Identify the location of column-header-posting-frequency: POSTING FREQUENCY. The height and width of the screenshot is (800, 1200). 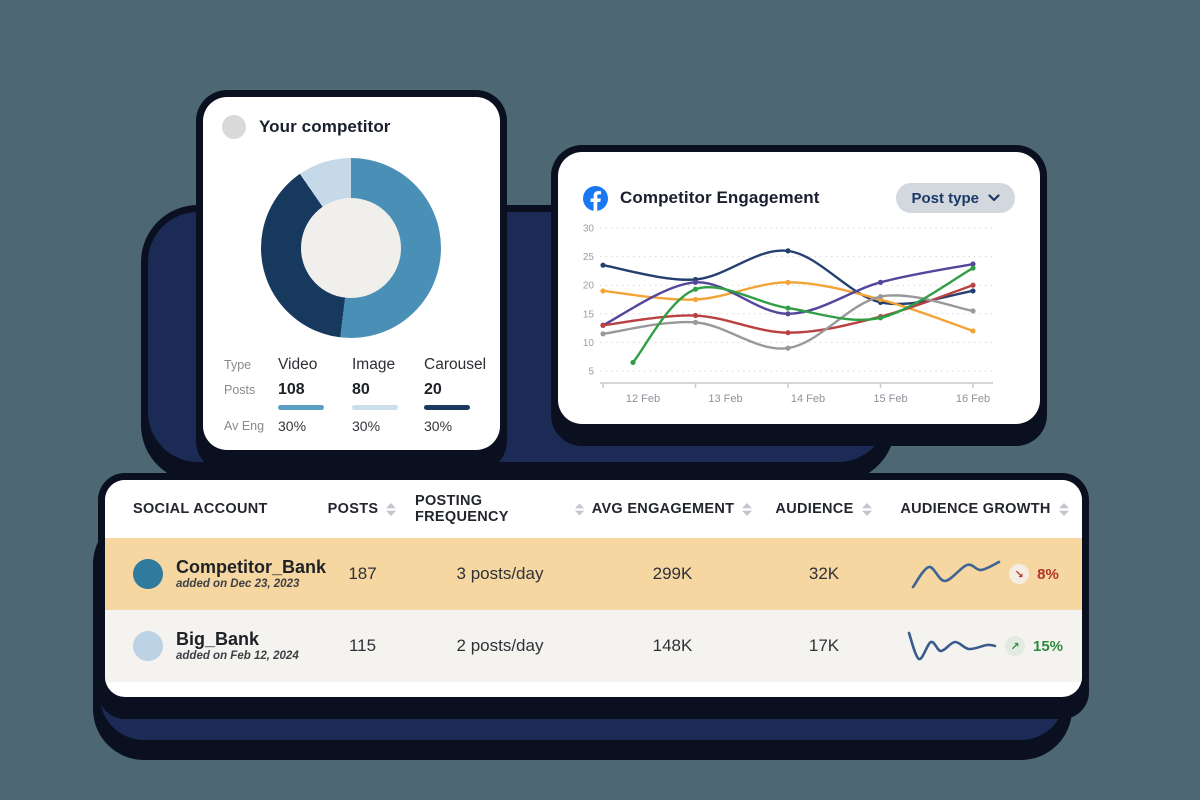
(500, 509).